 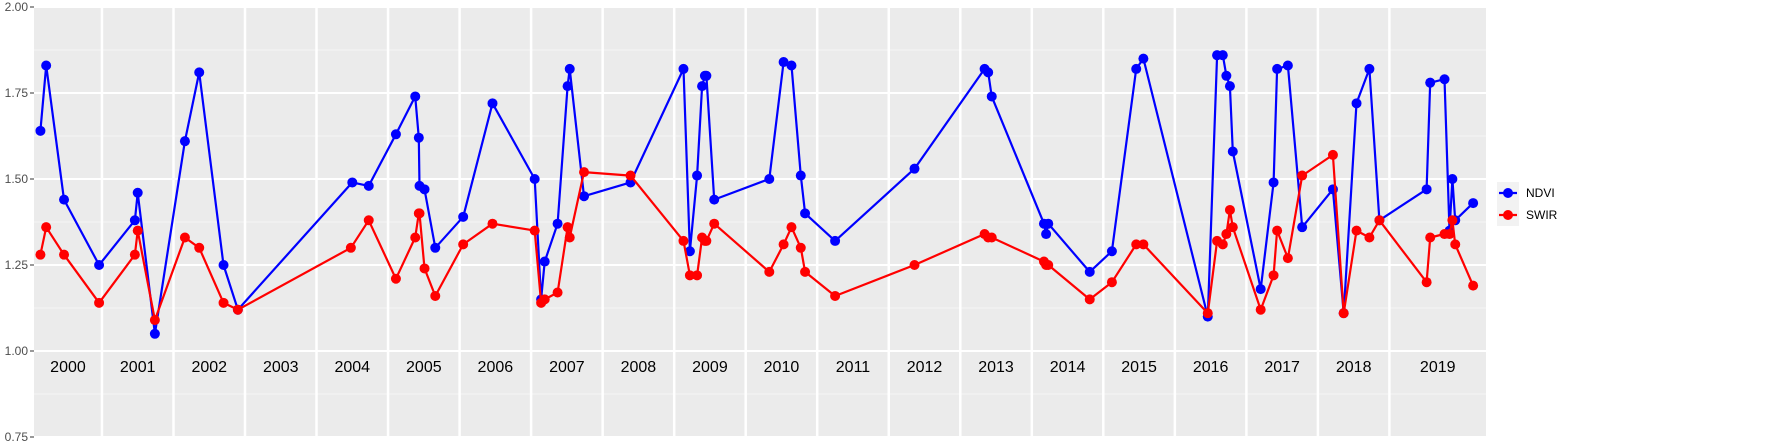 I want to click on year-label: 2011, so click(x=853, y=367).